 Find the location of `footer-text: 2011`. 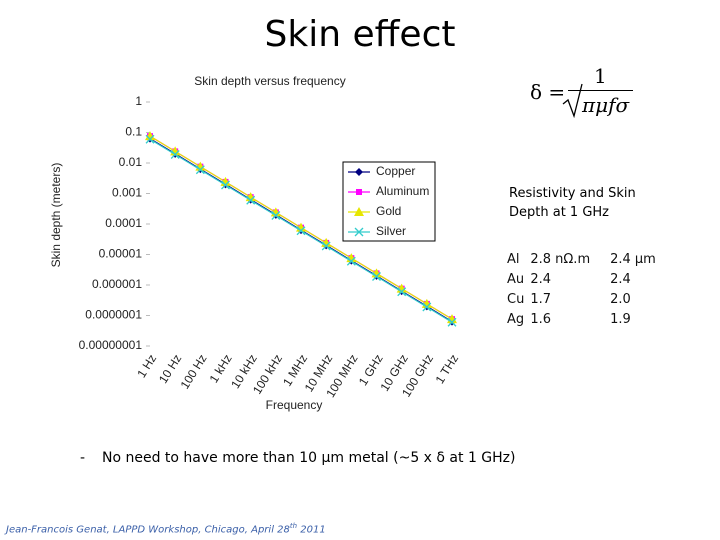

footer-text: 2011 is located at coordinates (311, 530).